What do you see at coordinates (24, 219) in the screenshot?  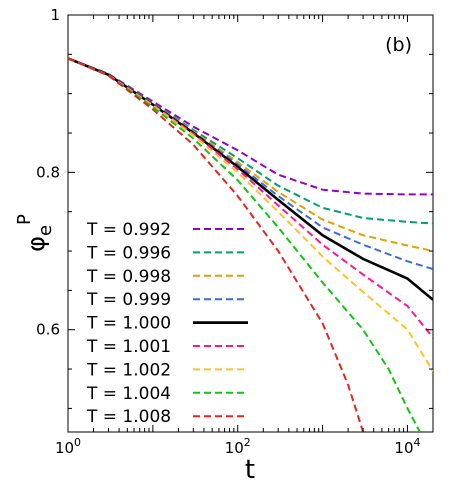 I see `y-axis-label-sup: P` at bounding box center [24, 219].